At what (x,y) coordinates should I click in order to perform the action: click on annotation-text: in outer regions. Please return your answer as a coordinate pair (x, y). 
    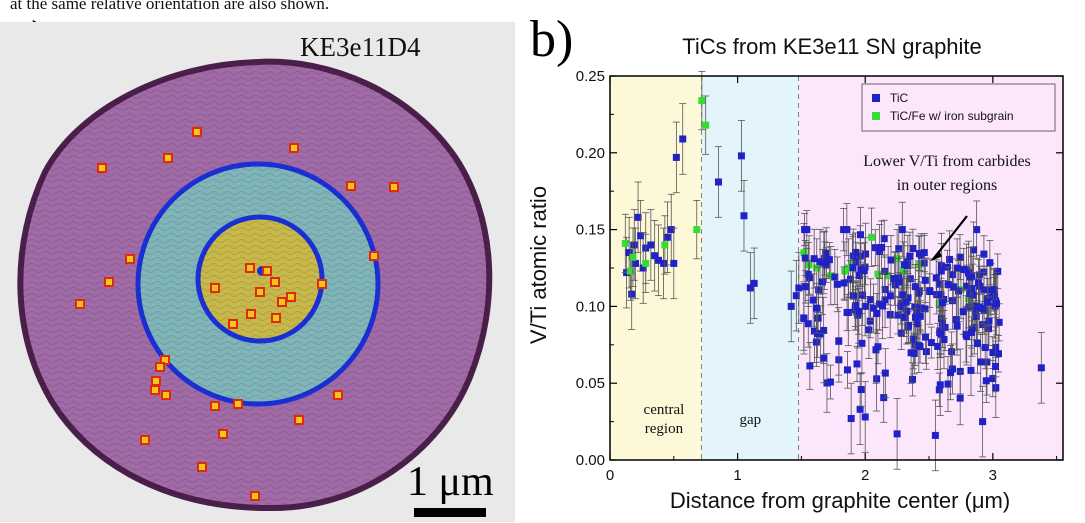
    Looking at the image, I should click on (947, 185).